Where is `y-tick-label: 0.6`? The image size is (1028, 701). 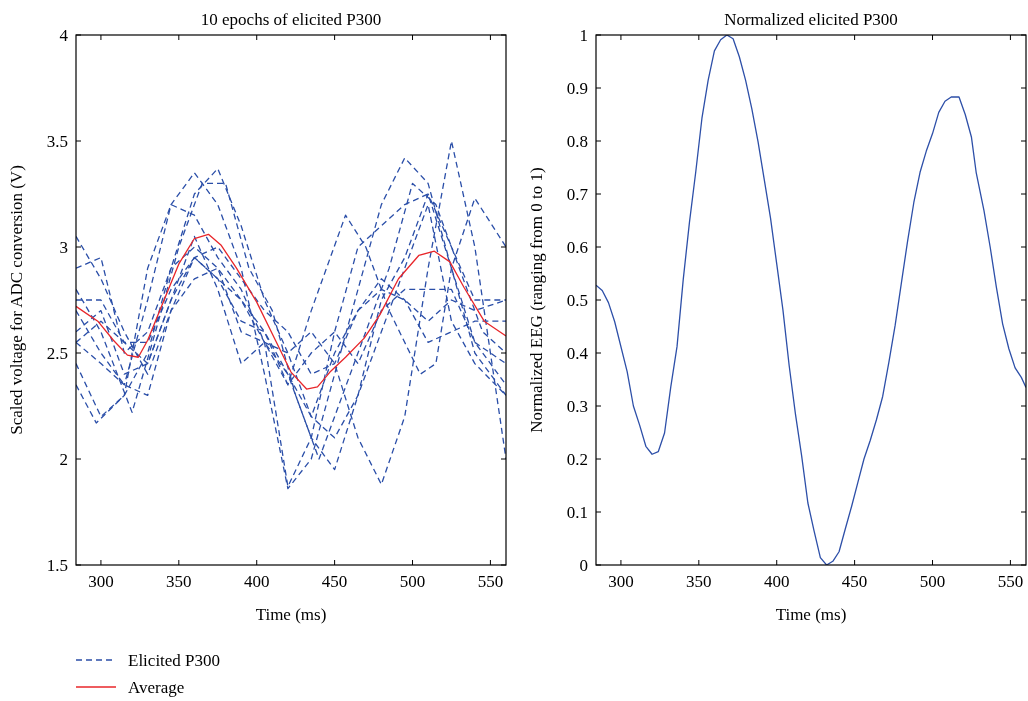
y-tick-label: 0.6 is located at coordinates (577, 247).